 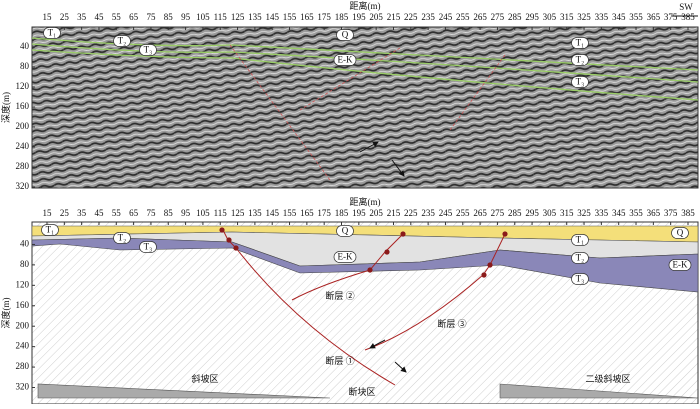 What do you see at coordinates (221, 213) in the screenshot?
I see `x-tick-label: 115` at bounding box center [221, 213].